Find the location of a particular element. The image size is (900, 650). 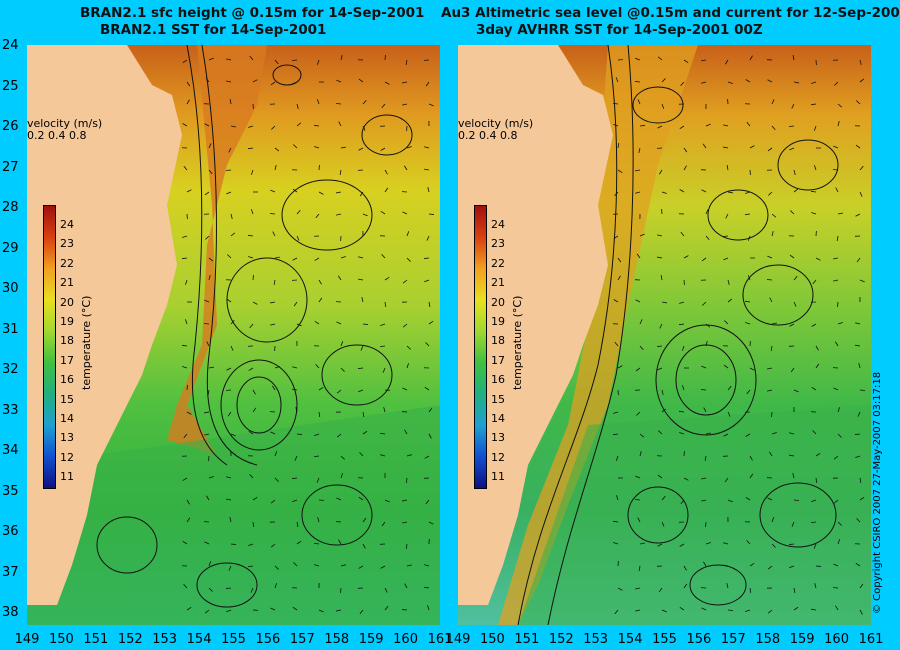

right-title-line2: 3day AVHRR SST for 14-Sep-2001 00Z is located at coordinates (619, 30).